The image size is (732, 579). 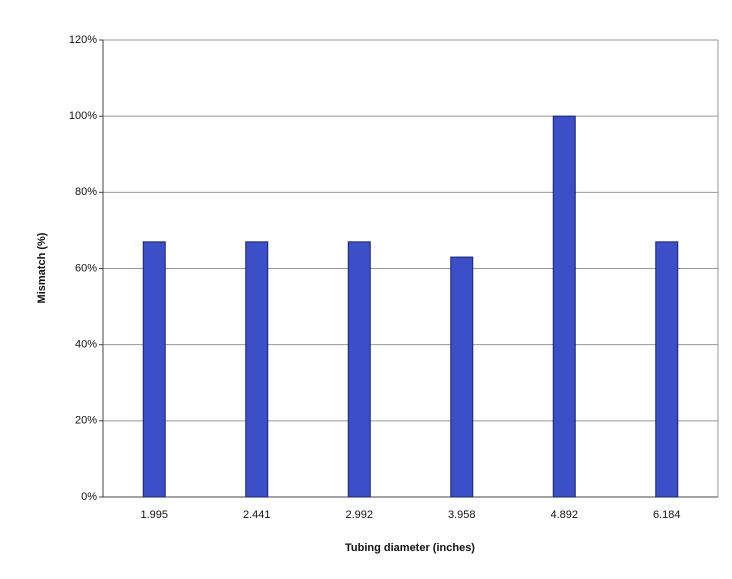 What do you see at coordinates (86, 421) in the screenshot?
I see `y-tick-label: 20%` at bounding box center [86, 421].